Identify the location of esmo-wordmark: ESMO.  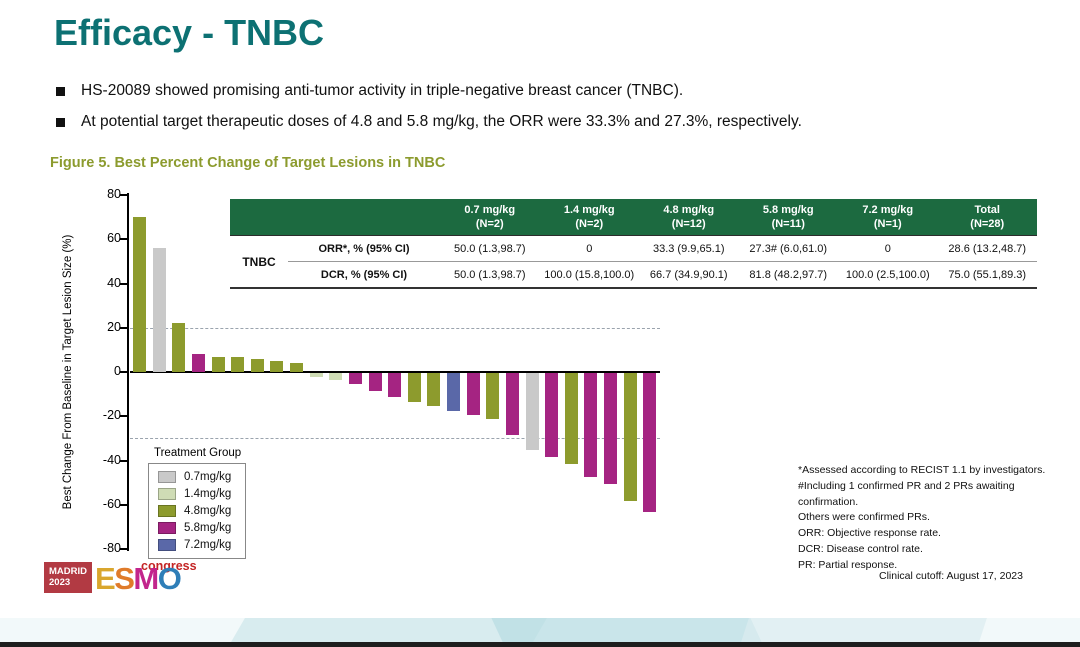
(138, 578).